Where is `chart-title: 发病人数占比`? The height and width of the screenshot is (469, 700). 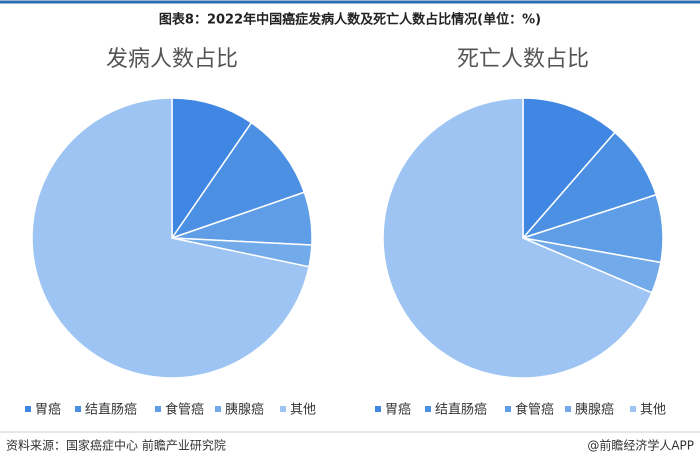 chart-title: 发病人数占比 is located at coordinates (172, 59).